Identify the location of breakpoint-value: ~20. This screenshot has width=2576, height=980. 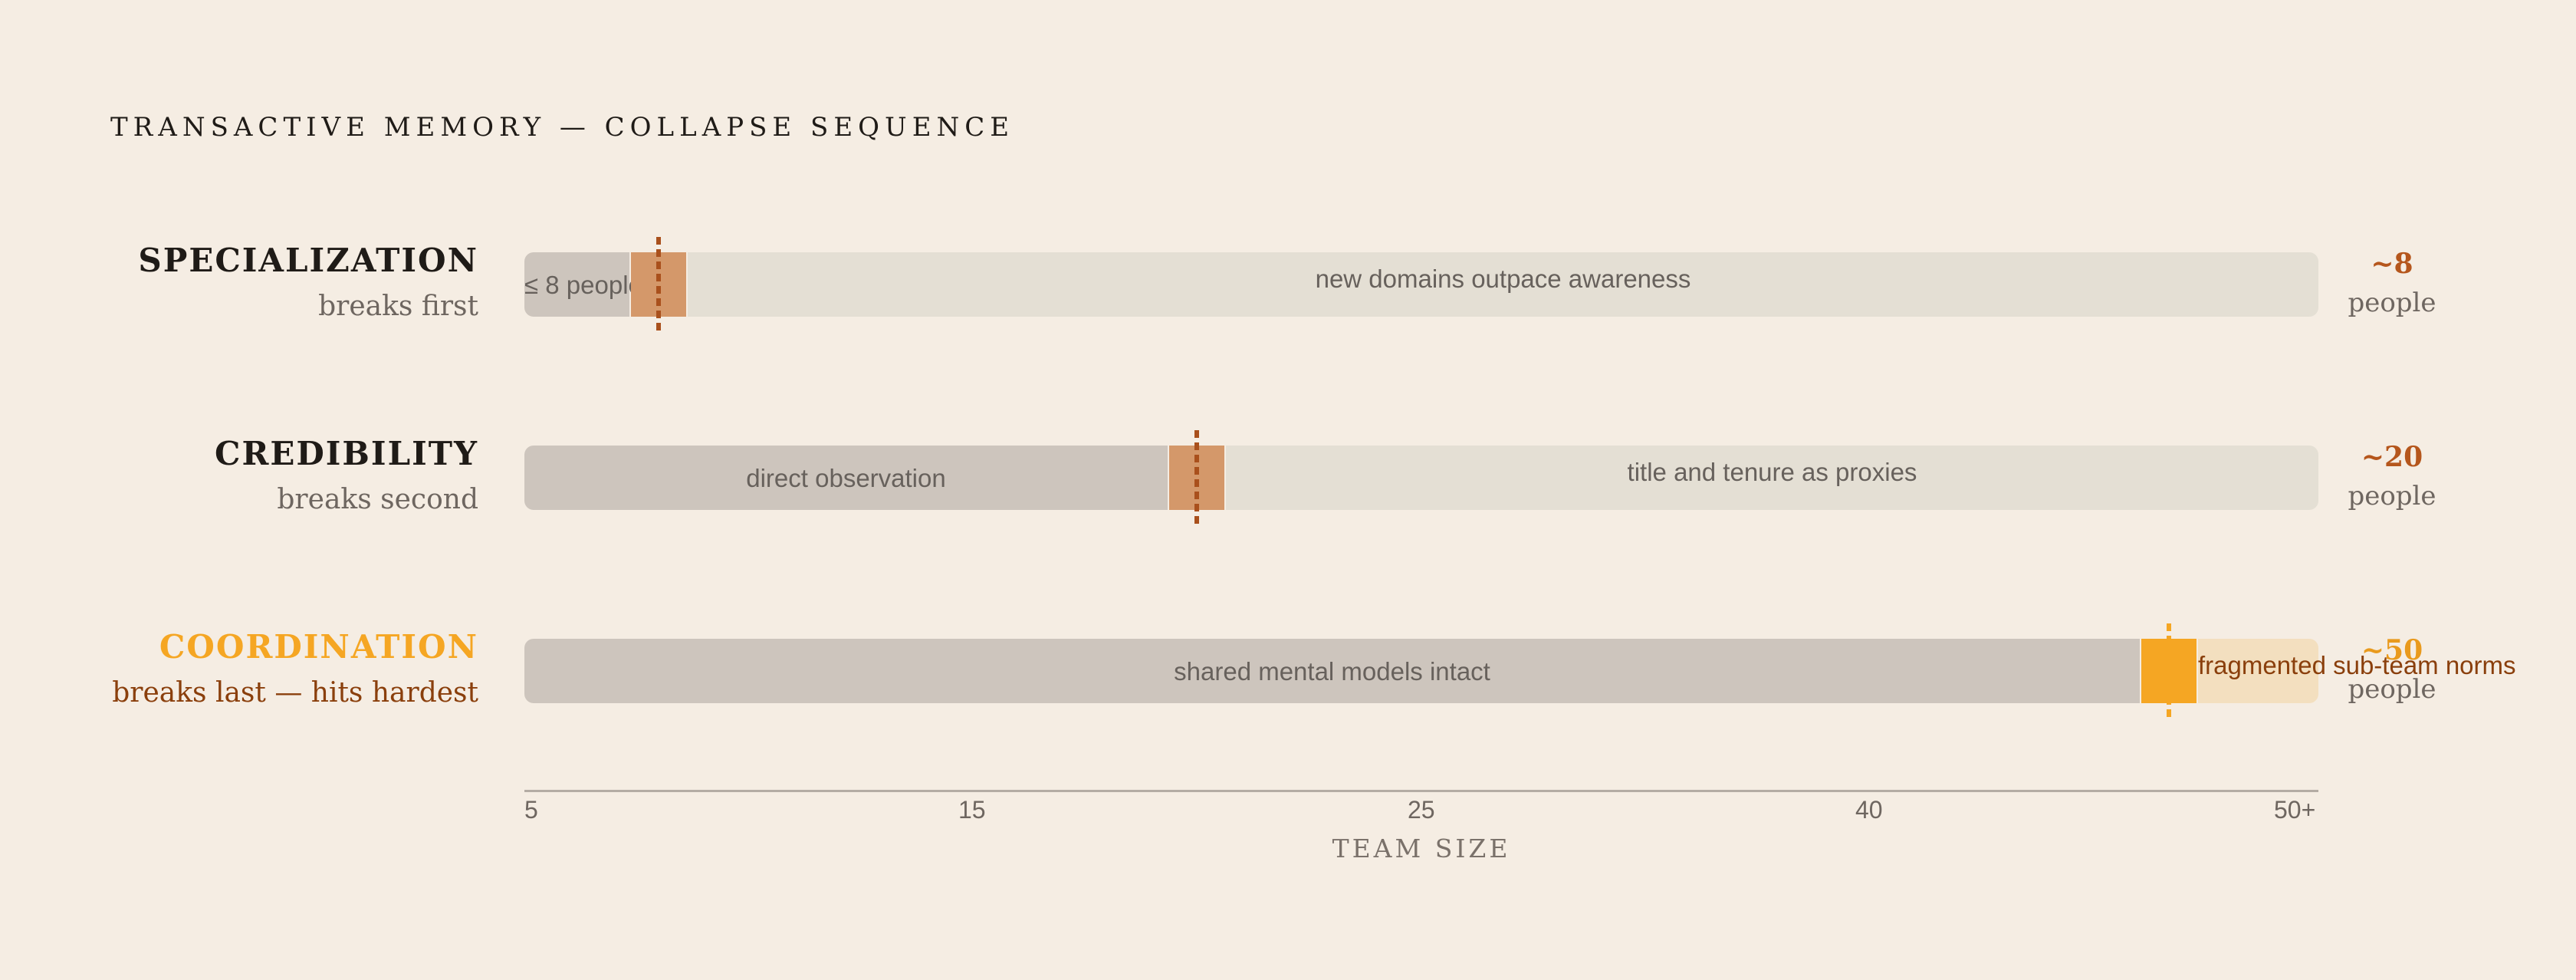
(2392, 457).